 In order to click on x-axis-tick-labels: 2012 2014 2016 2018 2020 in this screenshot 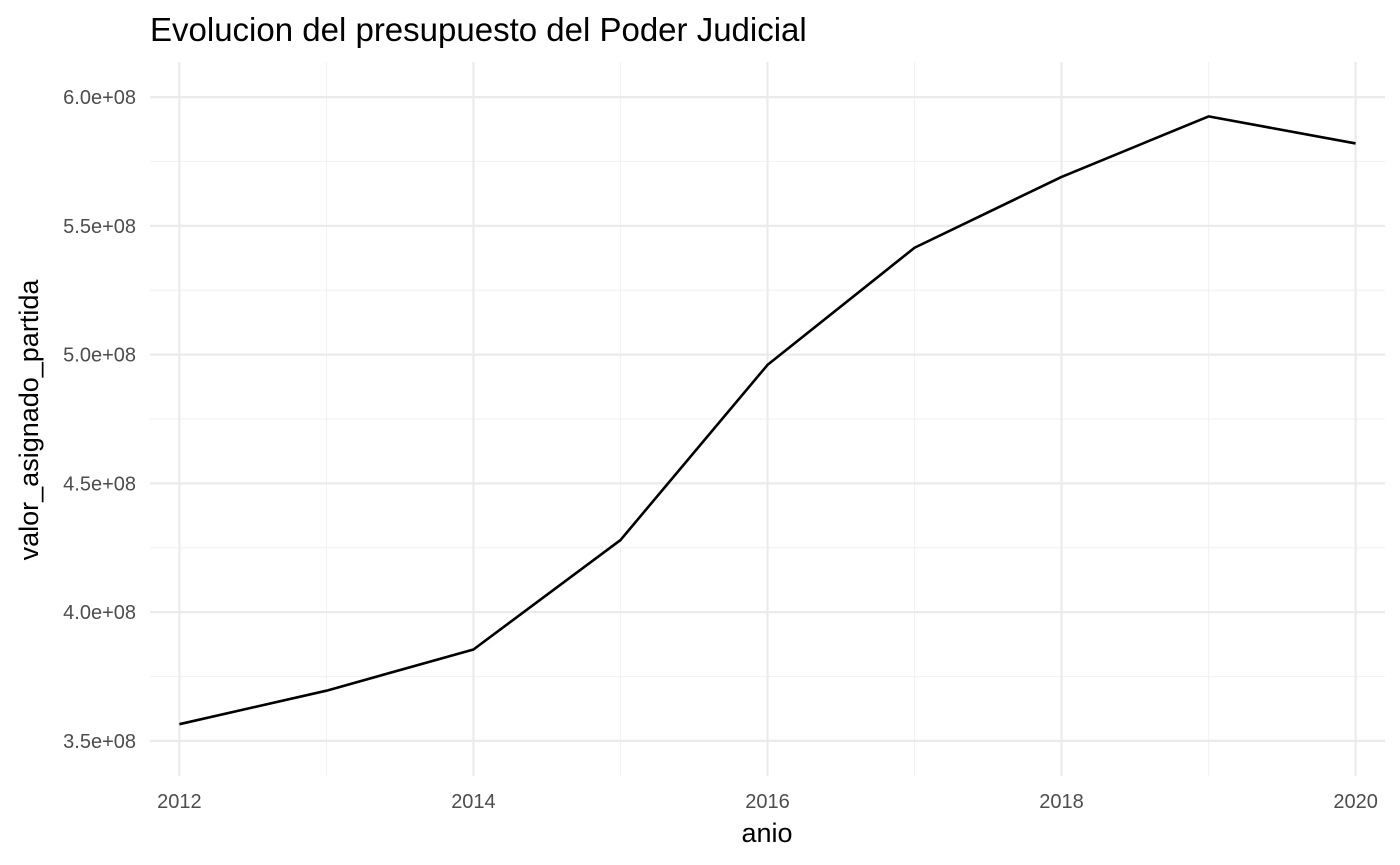, I will do `click(767, 802)`.